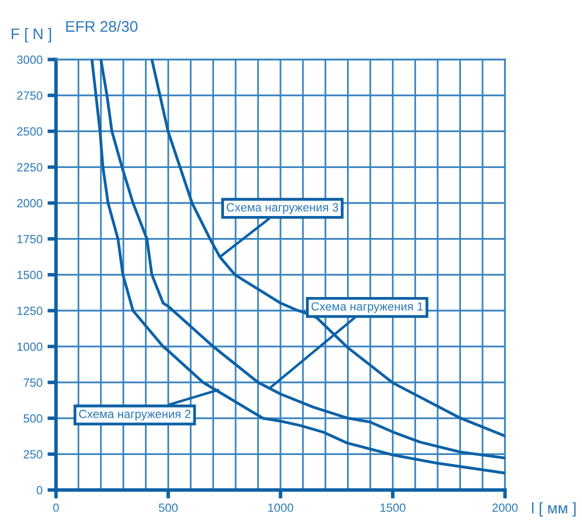 The width and height of the screenshot is (582, 520). What do you see at coordinates (33, 382) in the screenshot?
I see `y-tick-label: 750` at bounding box center [33, 382].